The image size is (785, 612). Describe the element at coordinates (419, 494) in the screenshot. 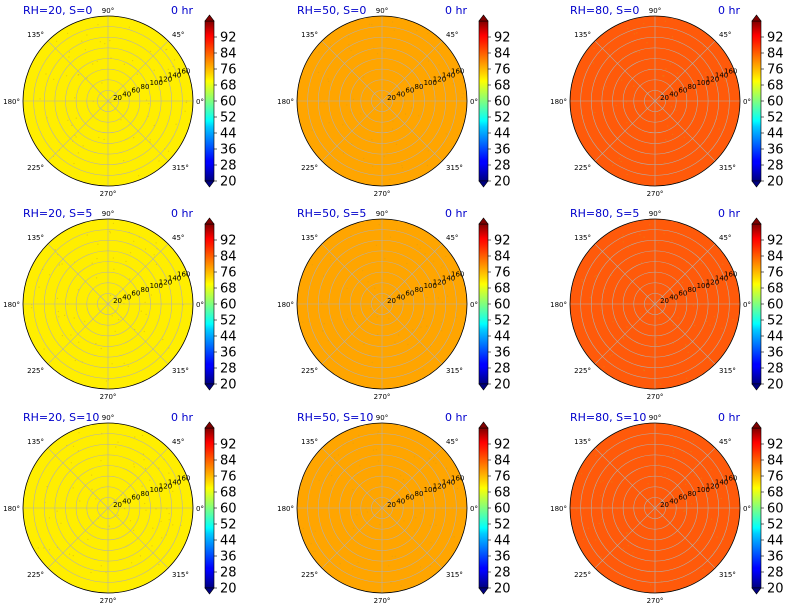

I see `radial-tick-label: 80` at that location.